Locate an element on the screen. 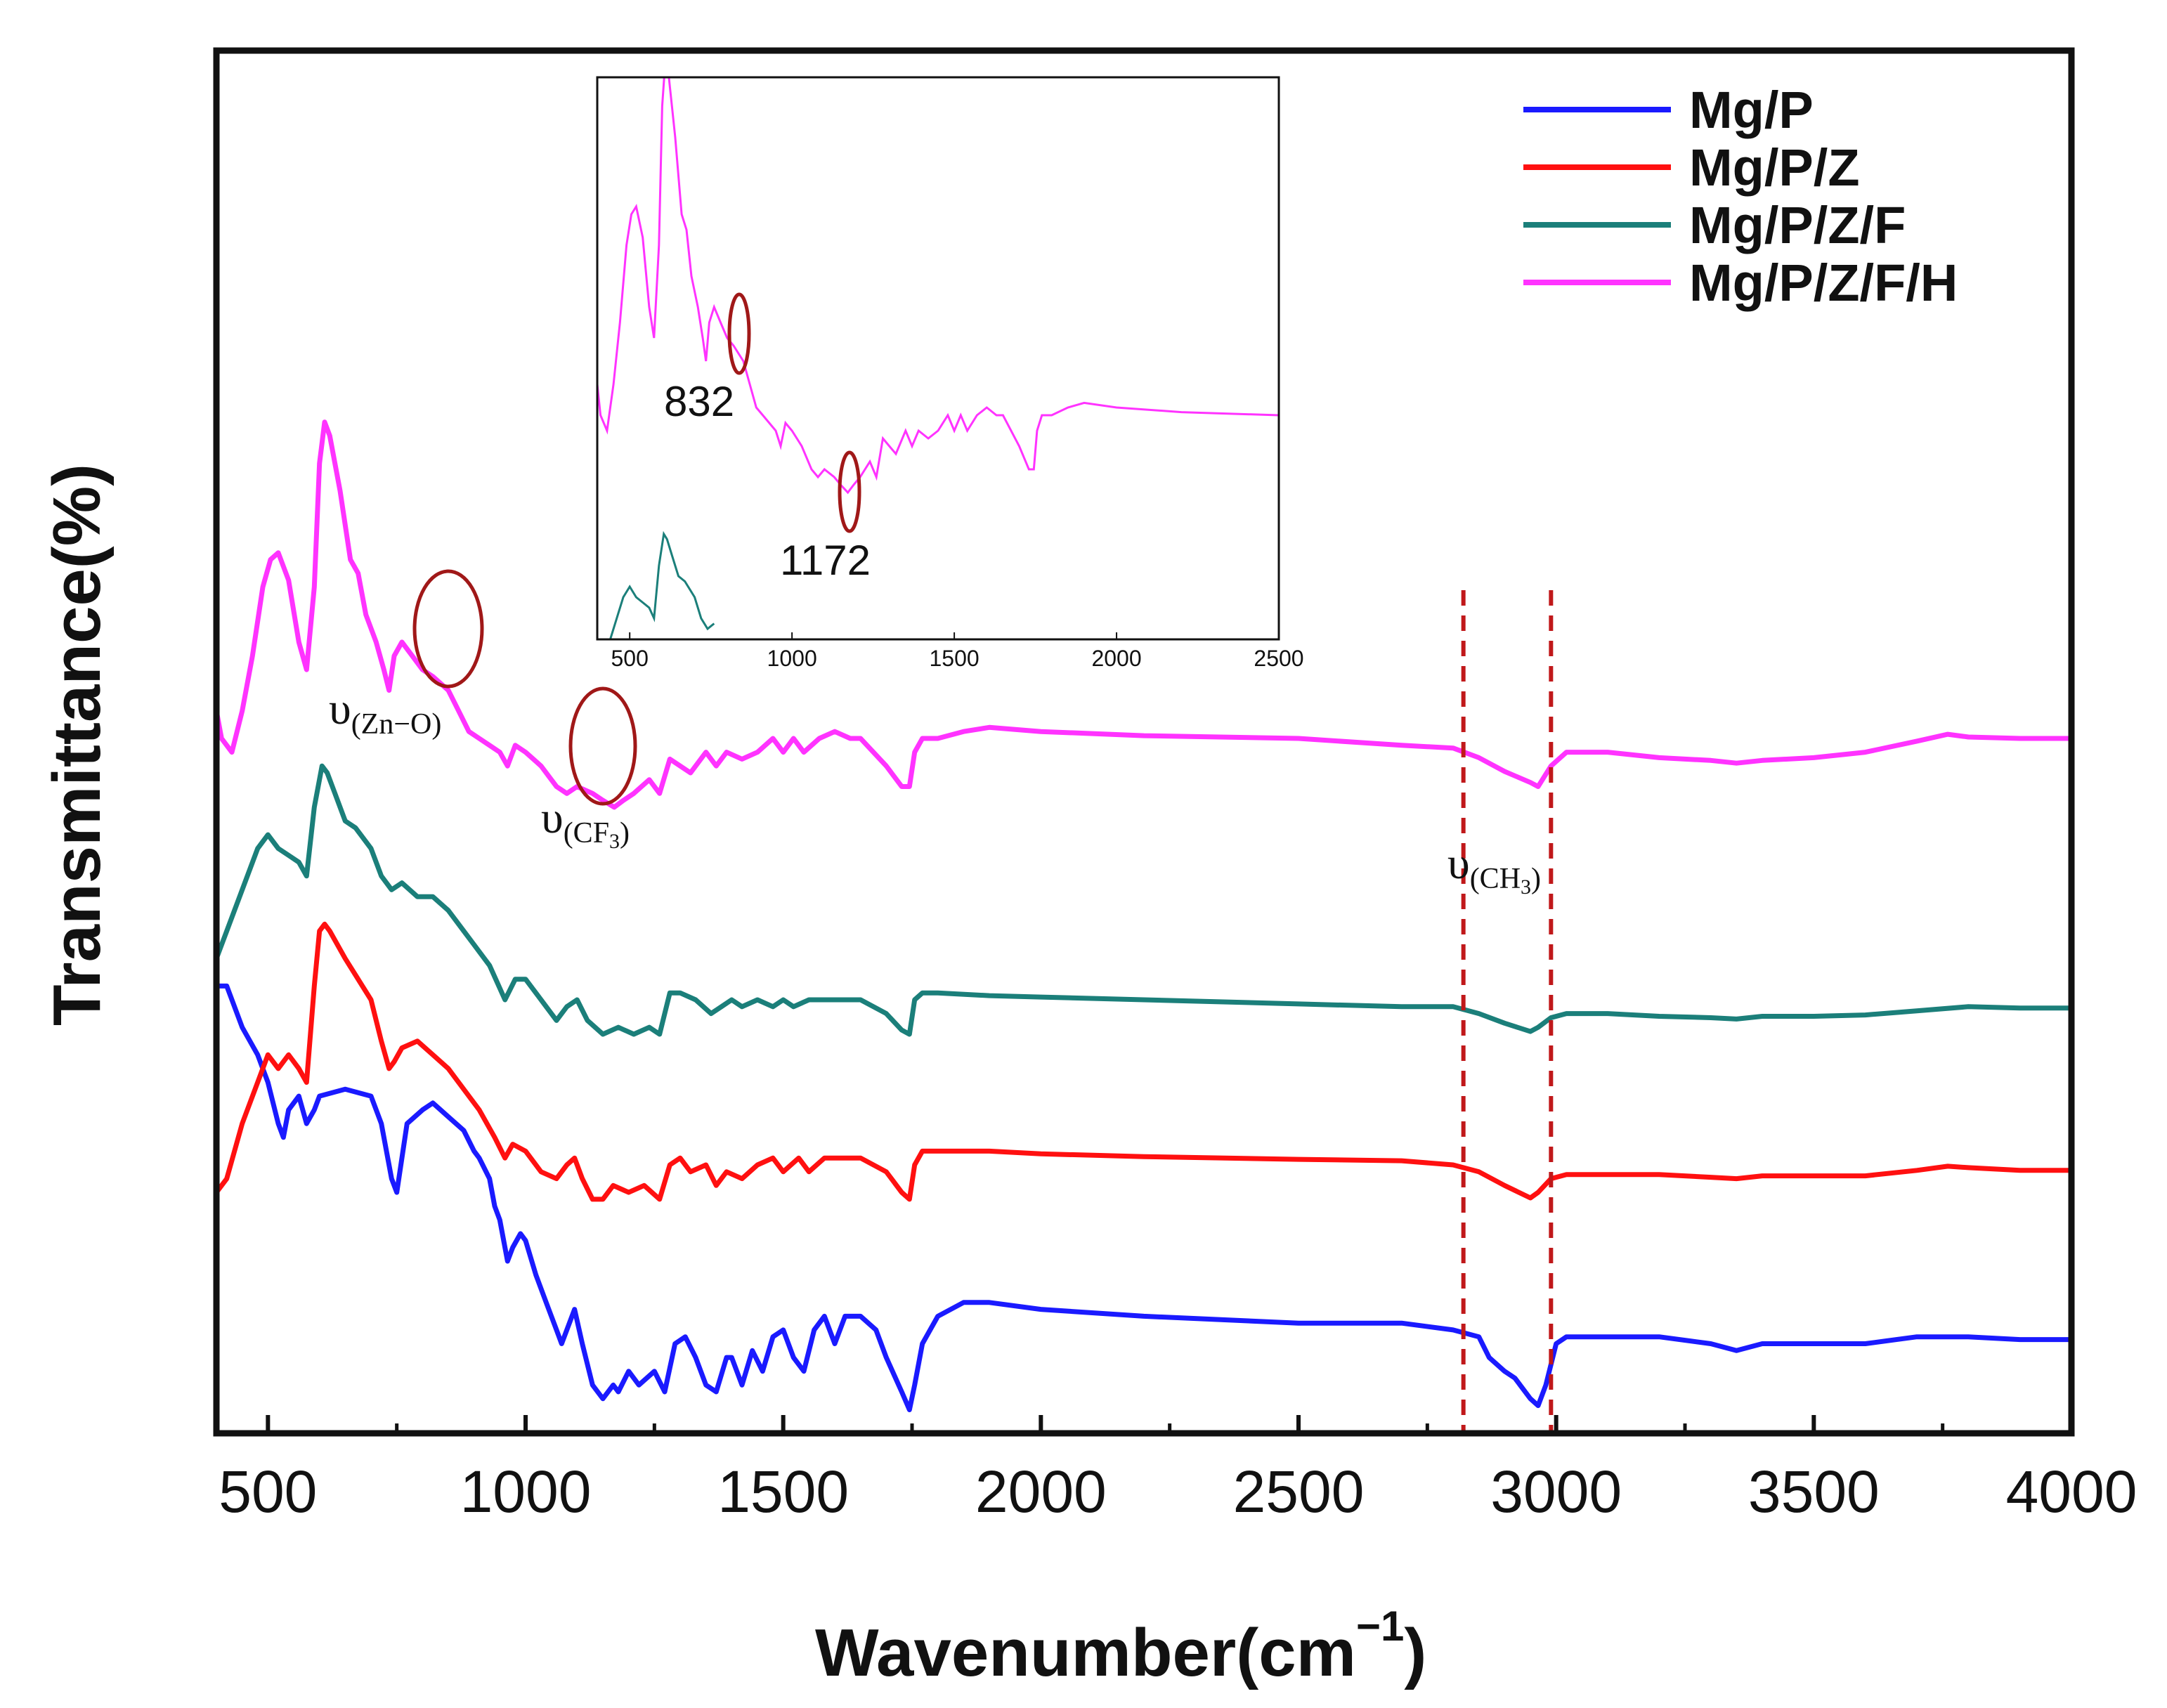 This screenshot has height=1708, width=2167. inset-1172-marker is located at coordinates (849, 491).